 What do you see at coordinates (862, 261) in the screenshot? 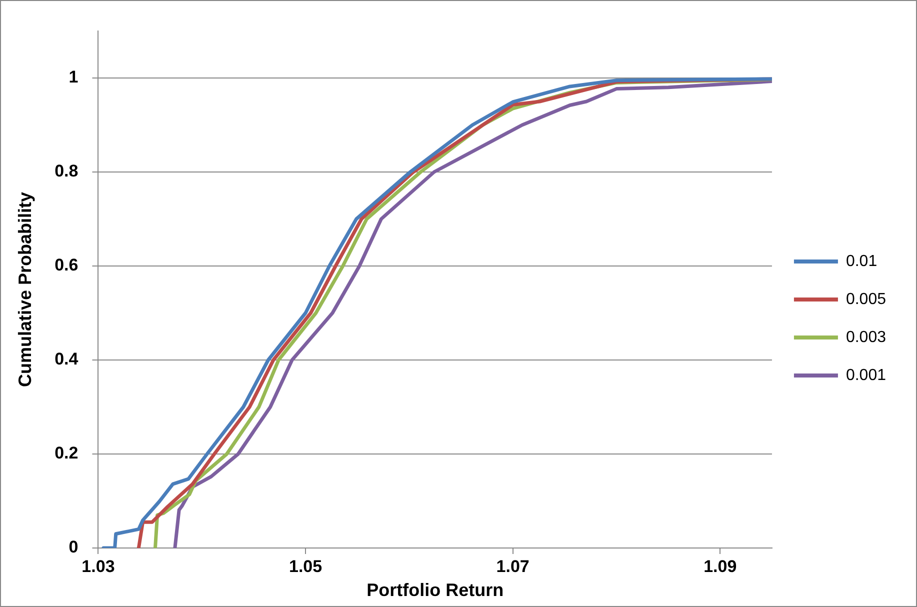
I see `legend-label: 0.01` at bounding box center [862, 261].